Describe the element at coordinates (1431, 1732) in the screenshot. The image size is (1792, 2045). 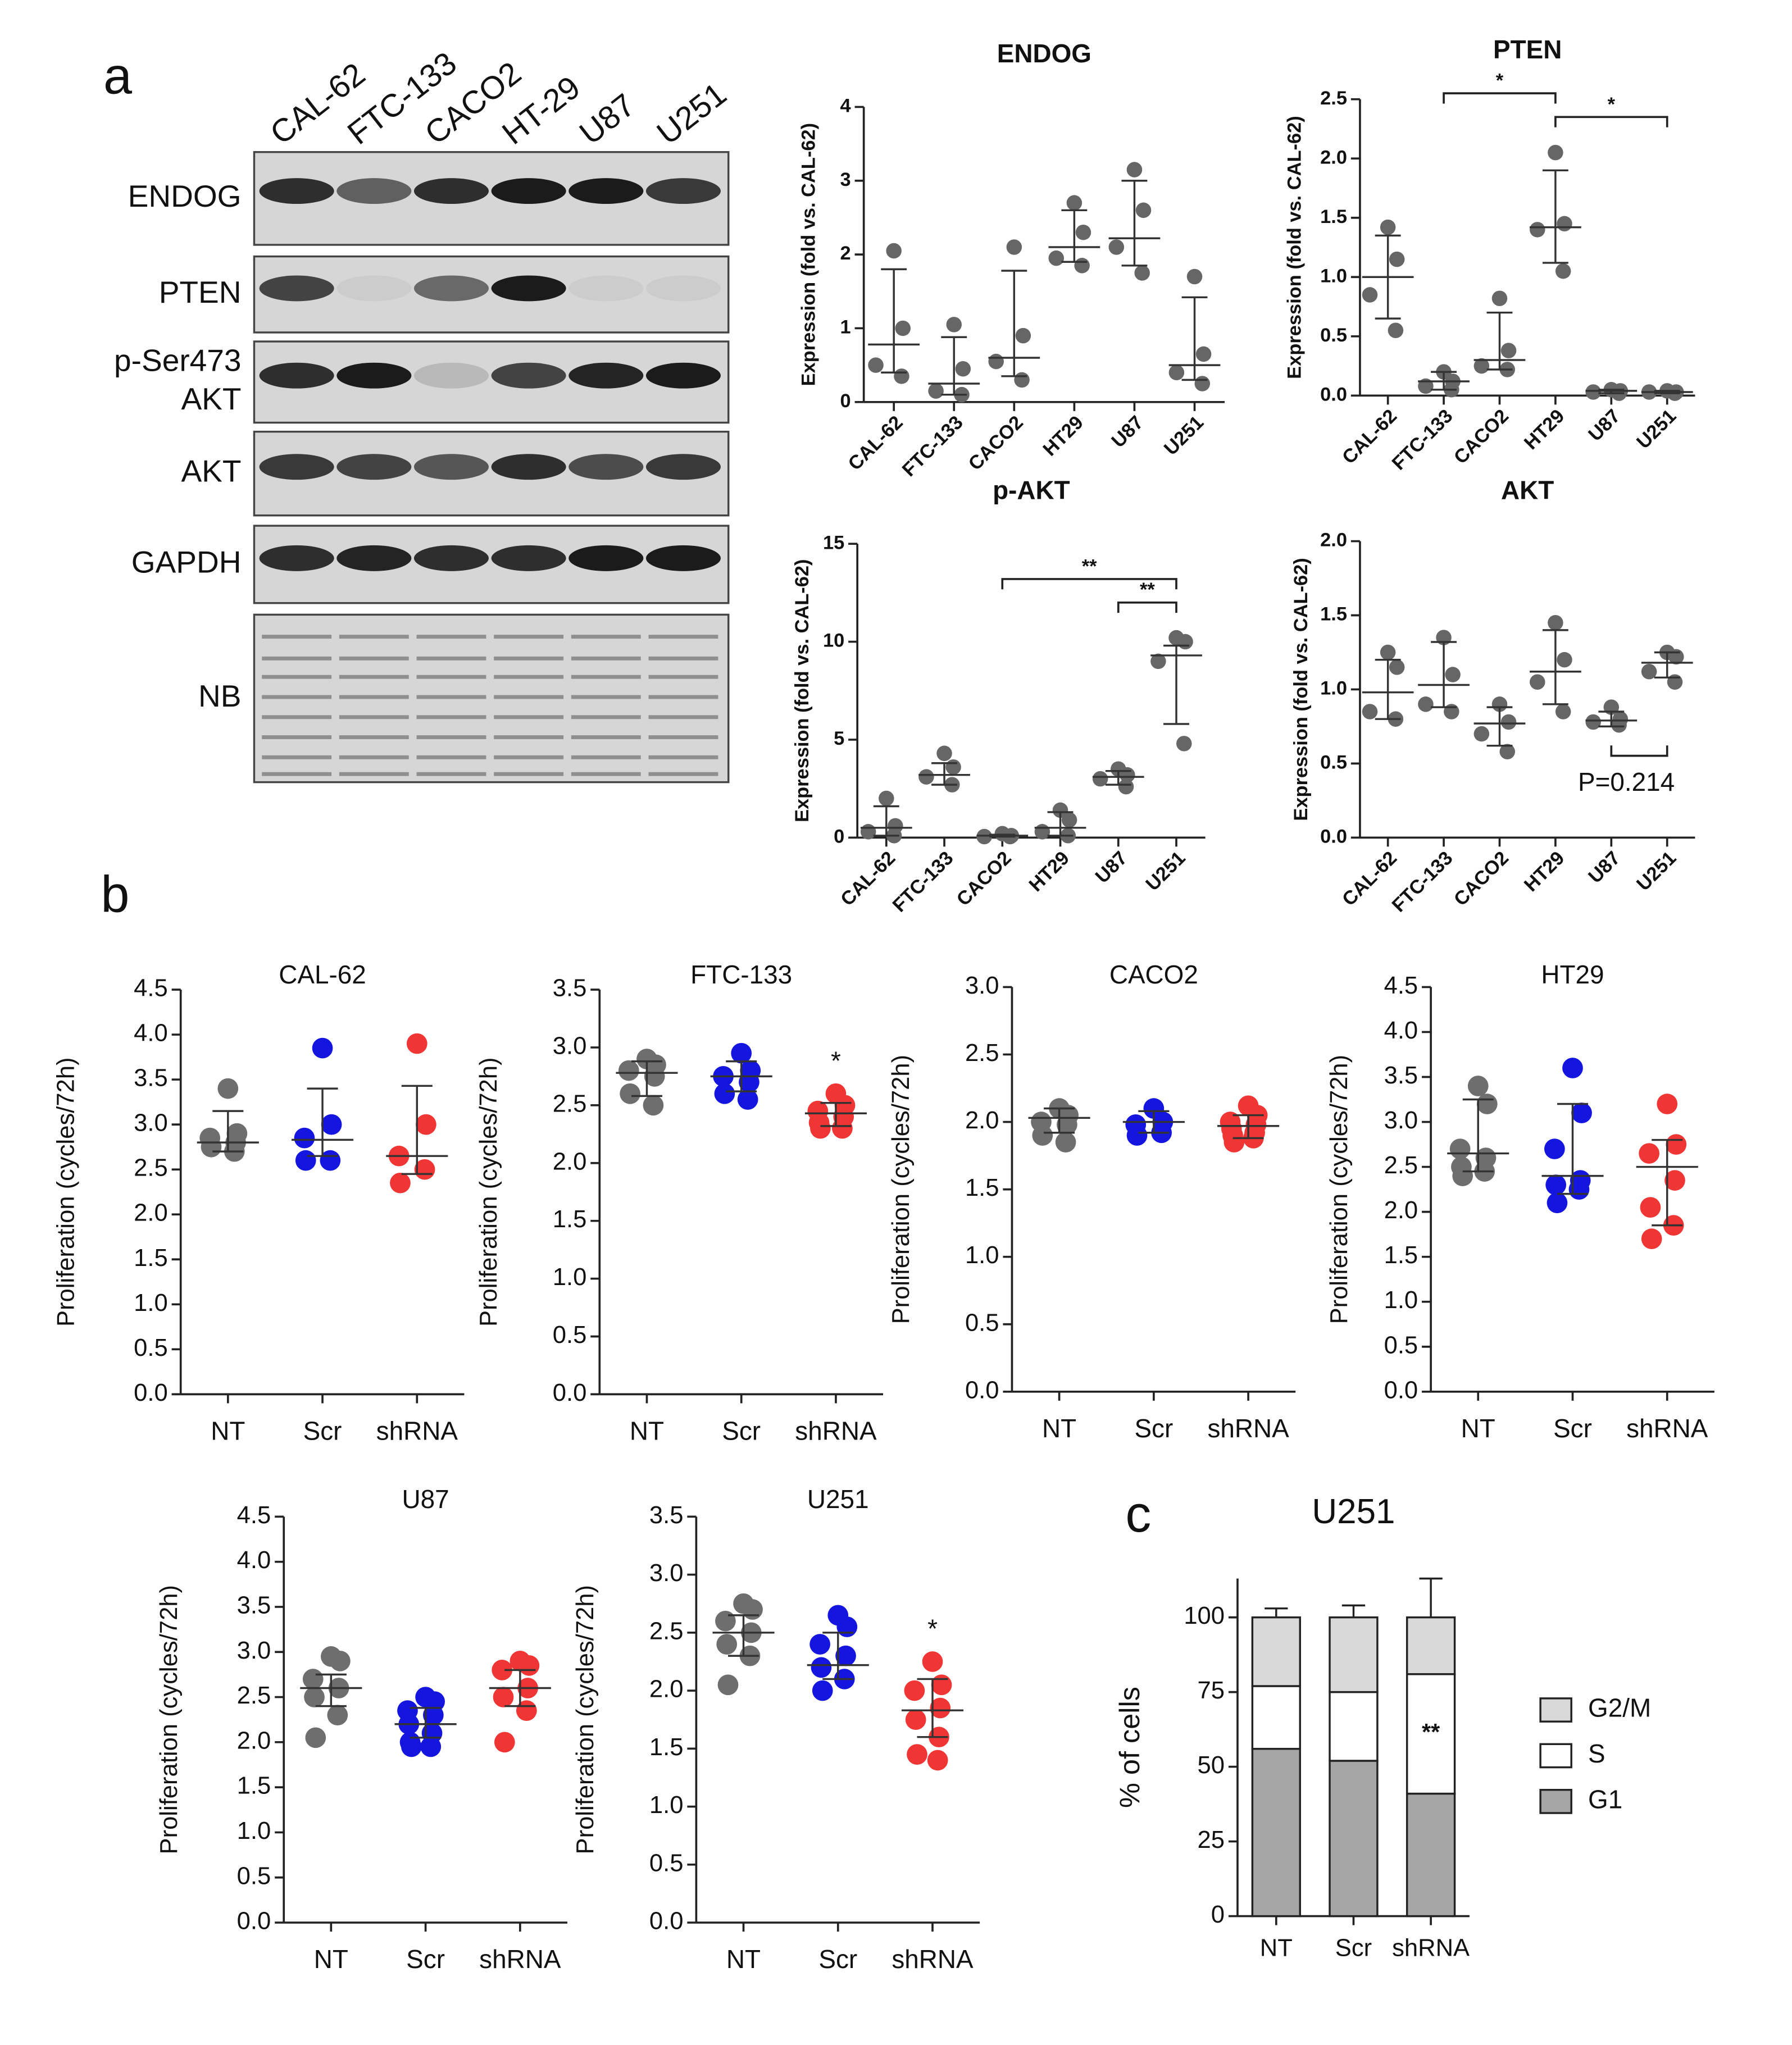
I see `significance: **` at that location.